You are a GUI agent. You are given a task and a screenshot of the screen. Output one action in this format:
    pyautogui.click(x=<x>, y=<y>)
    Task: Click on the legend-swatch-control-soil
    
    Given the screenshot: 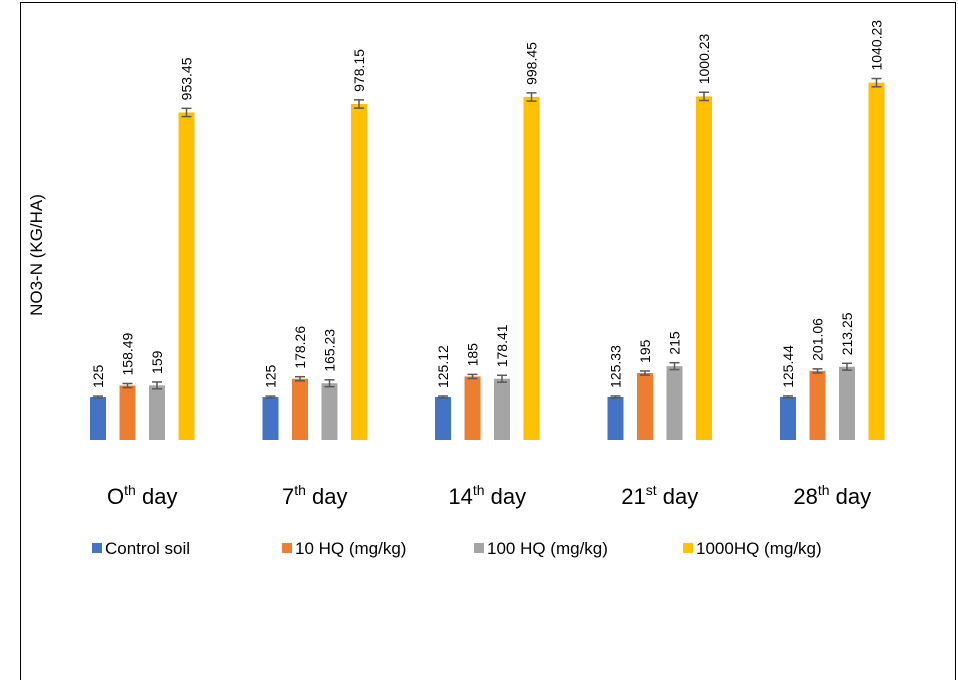 What is the action you would take?
    pyautogui.click(x=97, y=548)
    